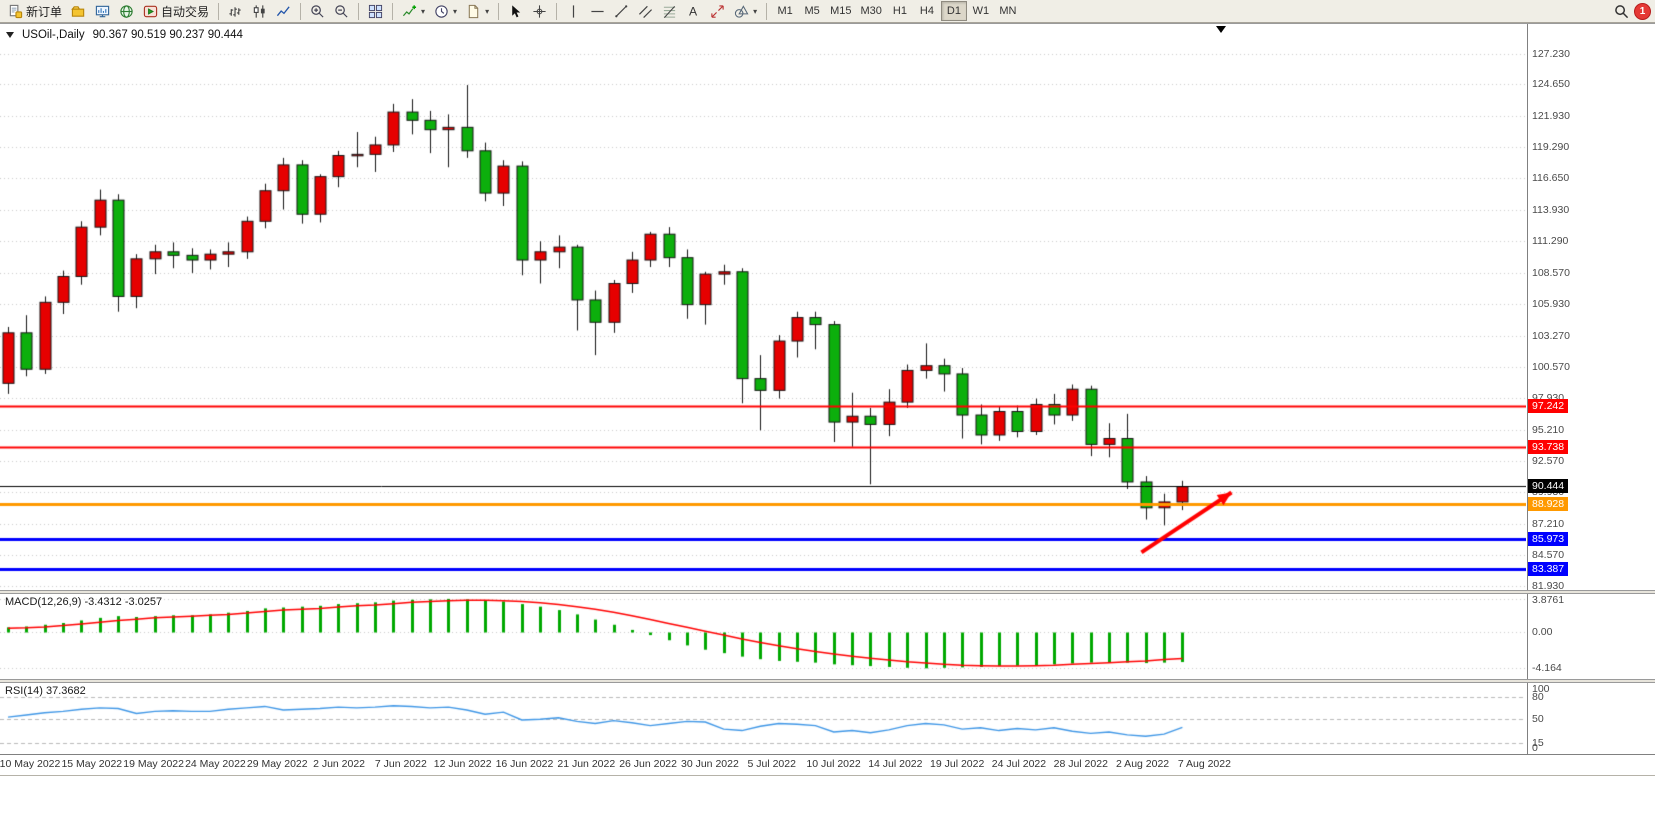 Image resolution: width=1655 pixels, height=822 pixels. What do you see at coordinates (1221, 29) in the screenshot?
I see `chart-shift-marker` at bounding box center [1221, 29].